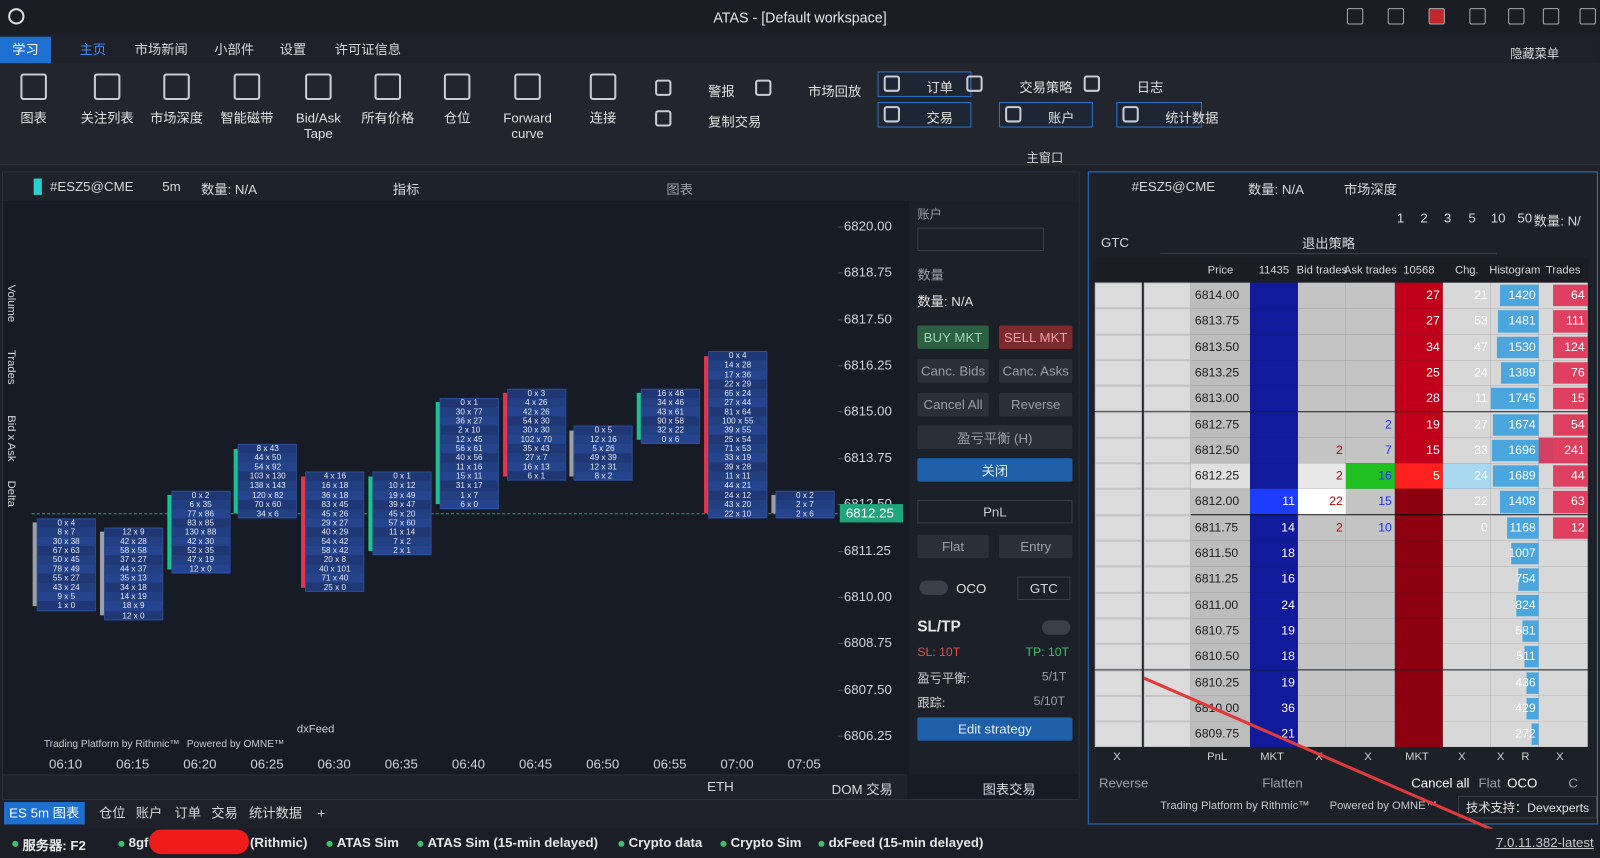 The height and width of the screenshot is (858, 1600). Describe the element at coordinates (224, 813) in the screenshot. I see `workspace-tab: 交易` at that location.